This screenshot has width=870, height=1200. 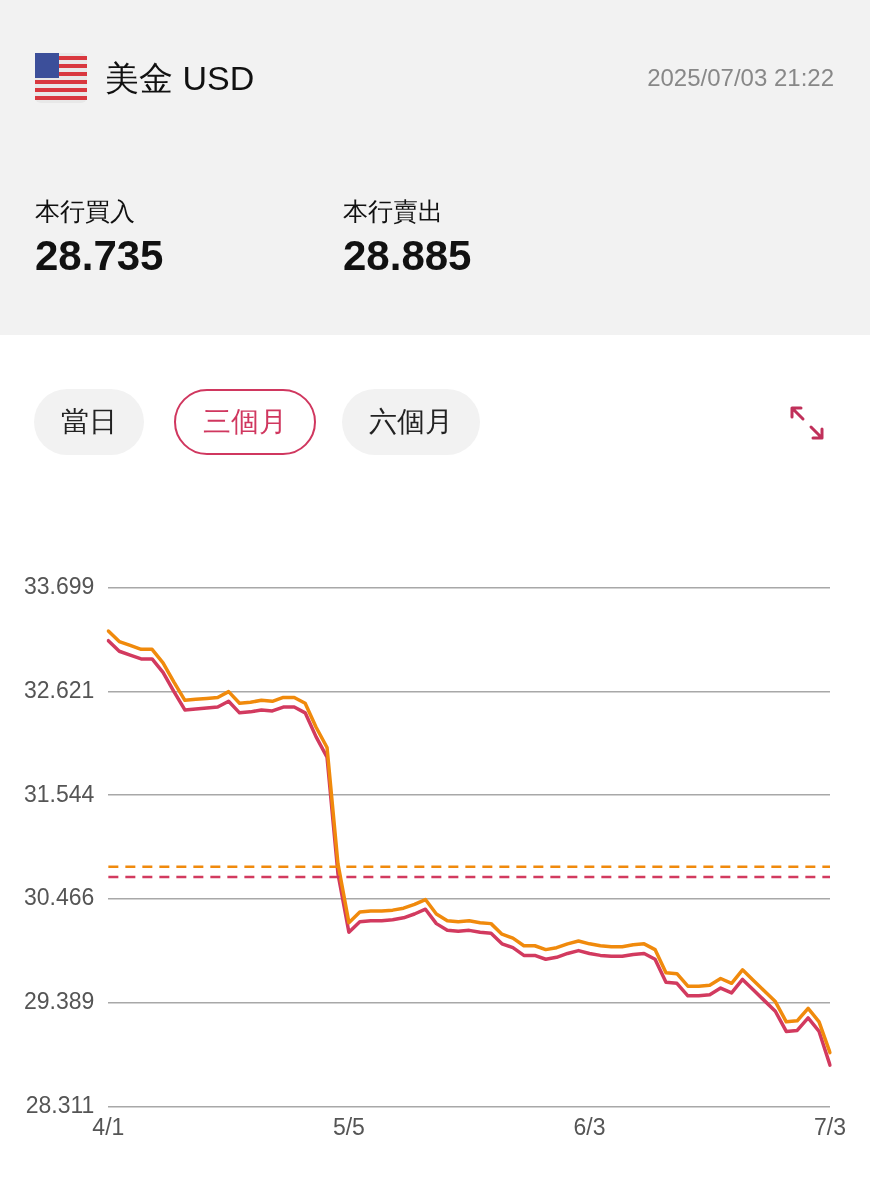 What do you see at coordinates (89, 422) in the screenshot?
I see `text: 當日` at bounding box center [89, 422].